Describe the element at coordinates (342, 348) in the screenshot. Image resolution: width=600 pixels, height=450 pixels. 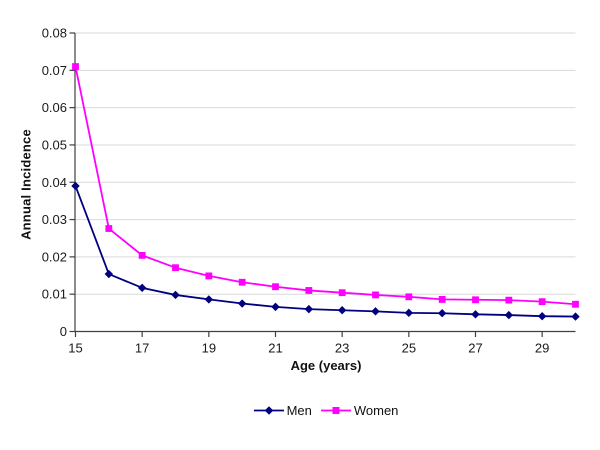
I see `x-tick-label: 23` at that location.